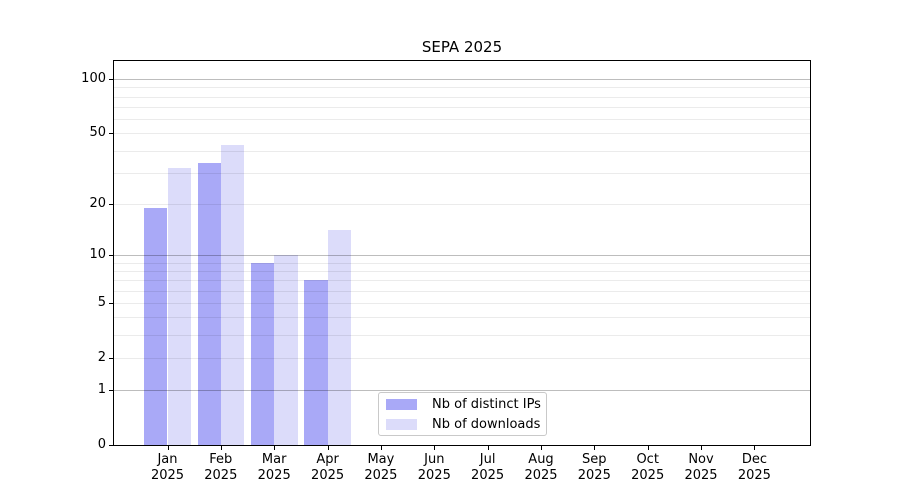 The image size is (900, 500). What do you see at coordinates (434, 459) in the screenshot?
I see `month-label: Jun` at bounding box center [434, 459].